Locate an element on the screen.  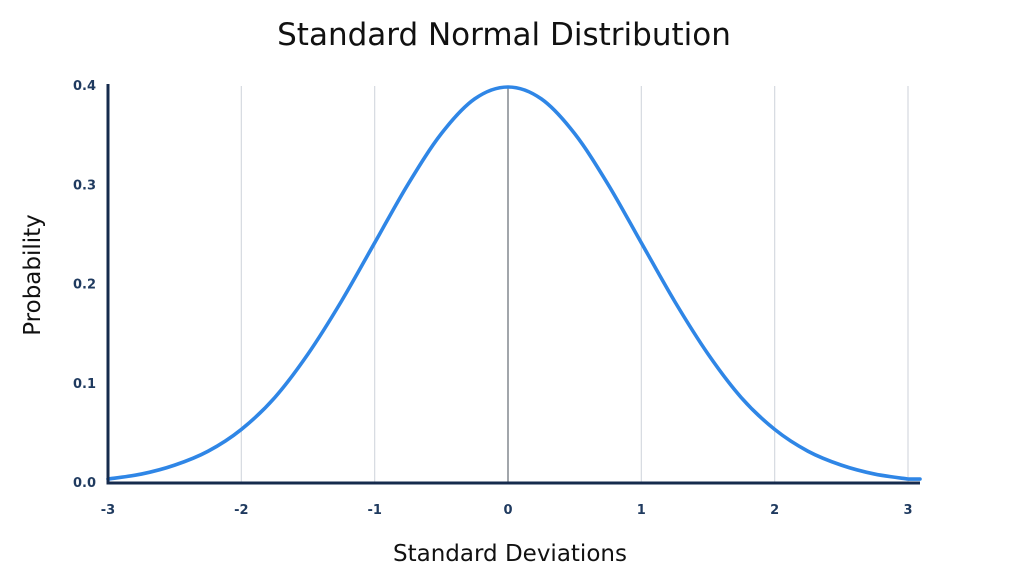
x-tick-label: 2 is located at coordinates (774, 510).